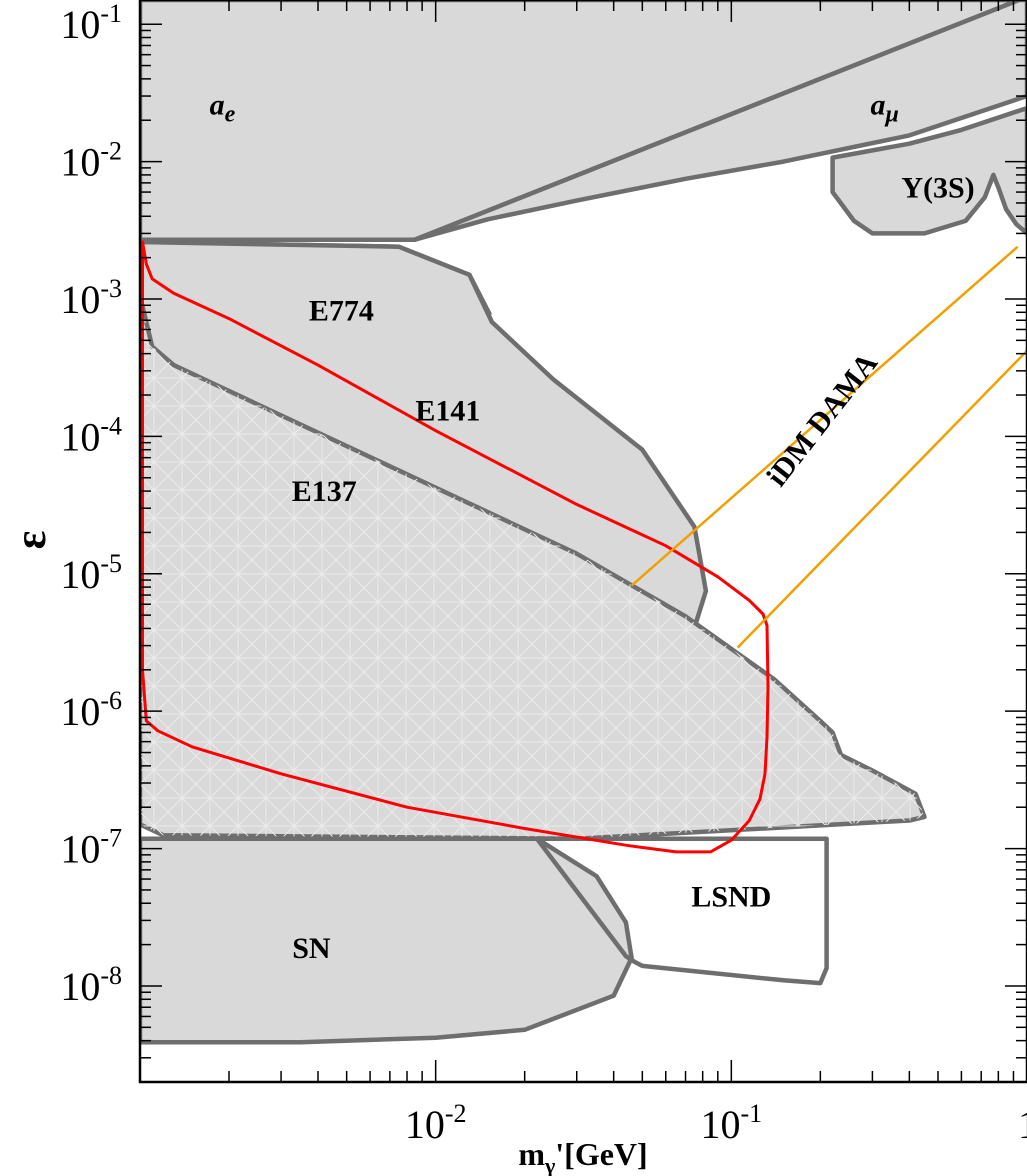 The image size is (1027, 1176). Describe the element at coordinates (937, 187) in the screenshot. I see `label-upsilon: Υ(3S)` at that location.